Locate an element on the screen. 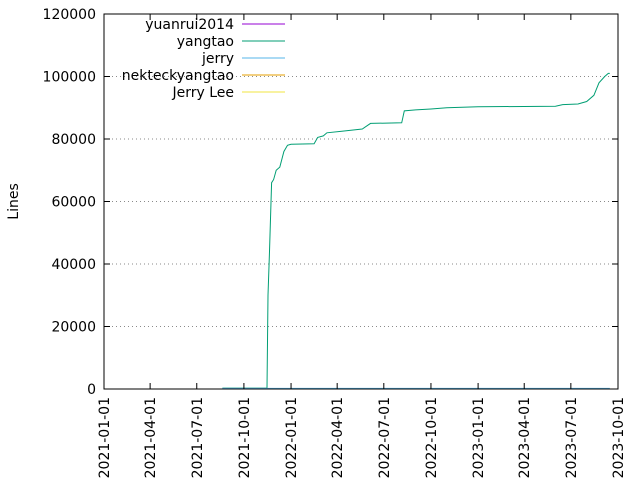  legend-label: nekteckyangtao is located at coordinates (178, 76).